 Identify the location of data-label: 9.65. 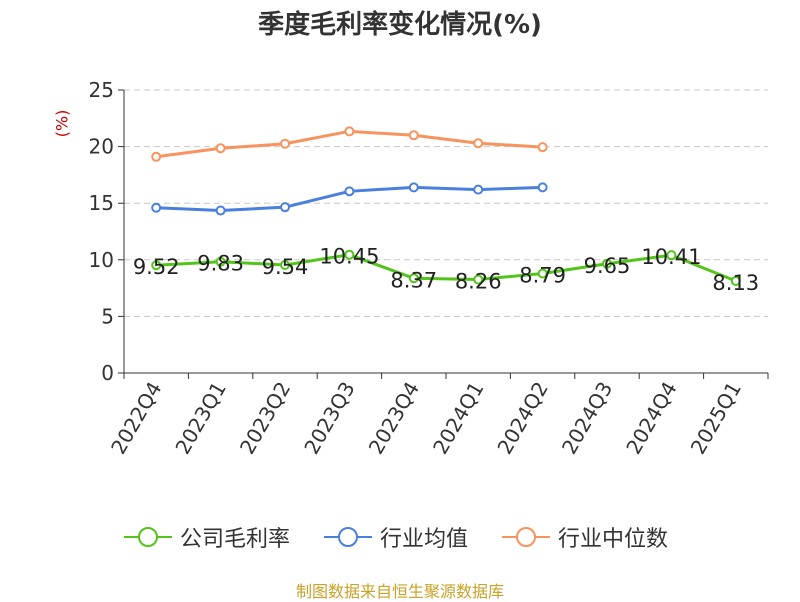
(607, 266).